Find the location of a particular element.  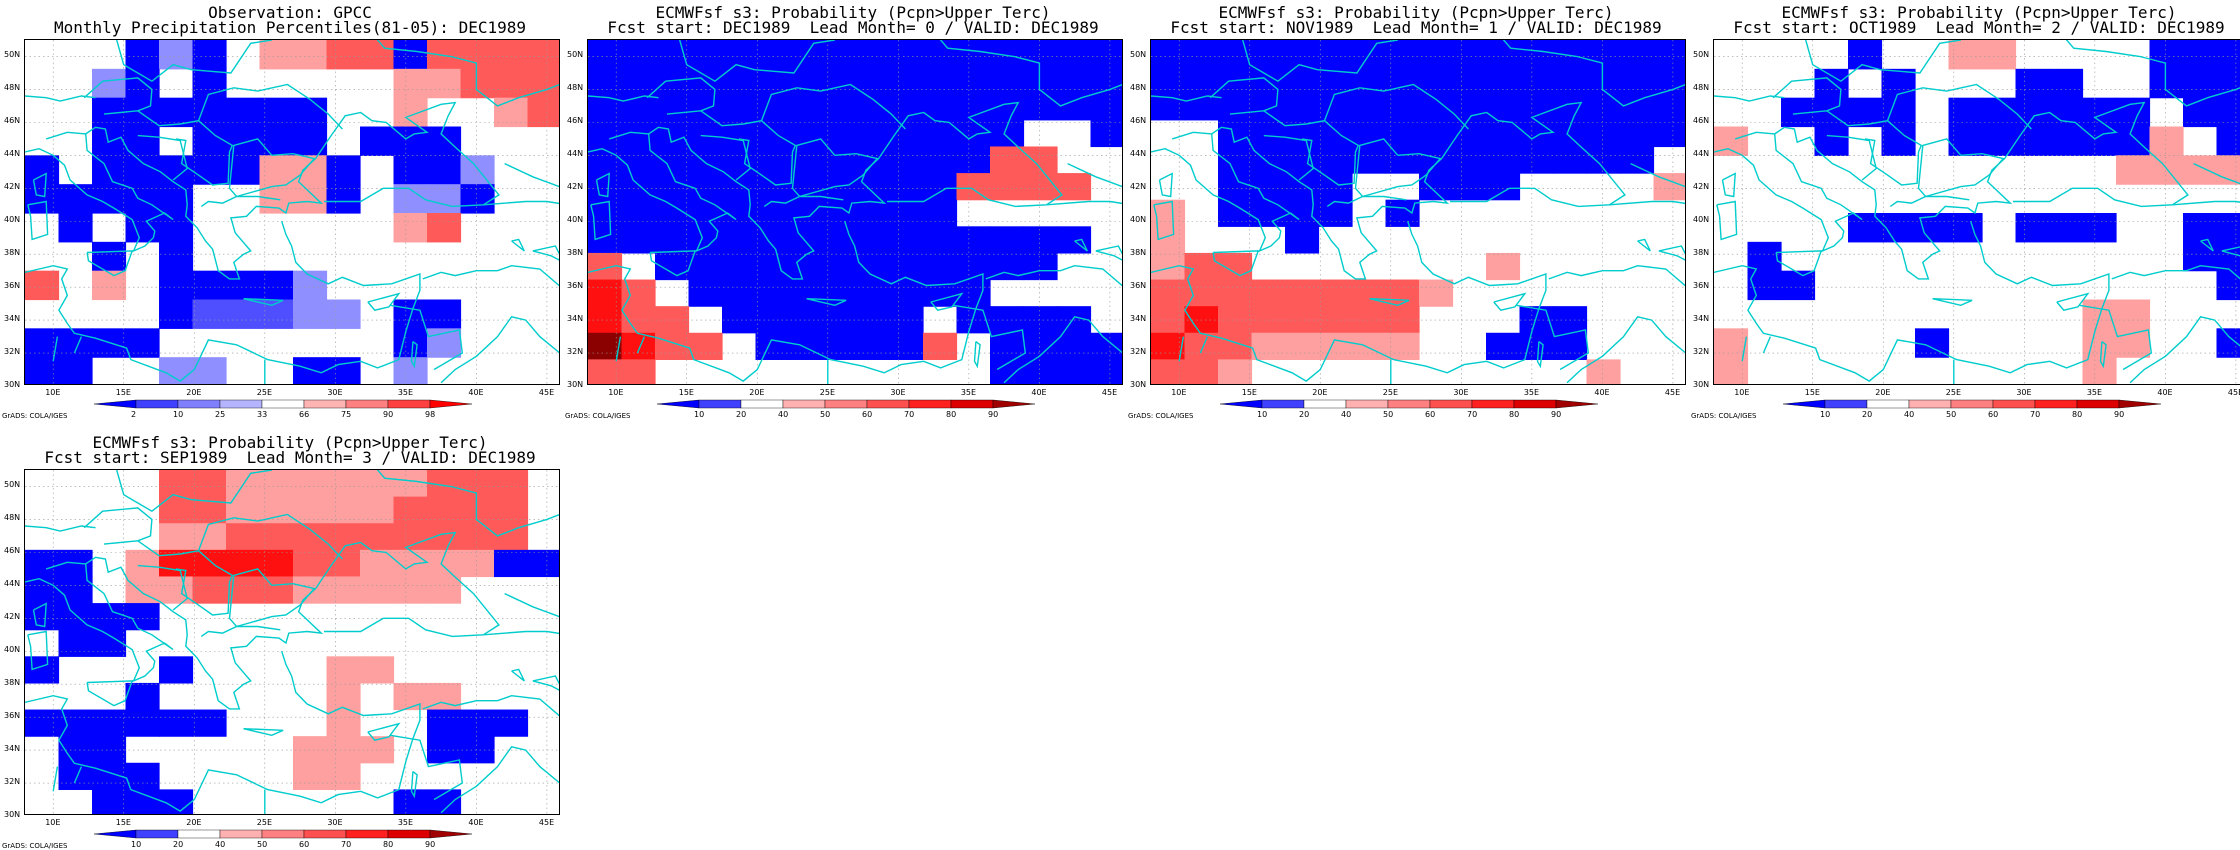

colorbar-label: 50 is located at coordinates (825, 414).